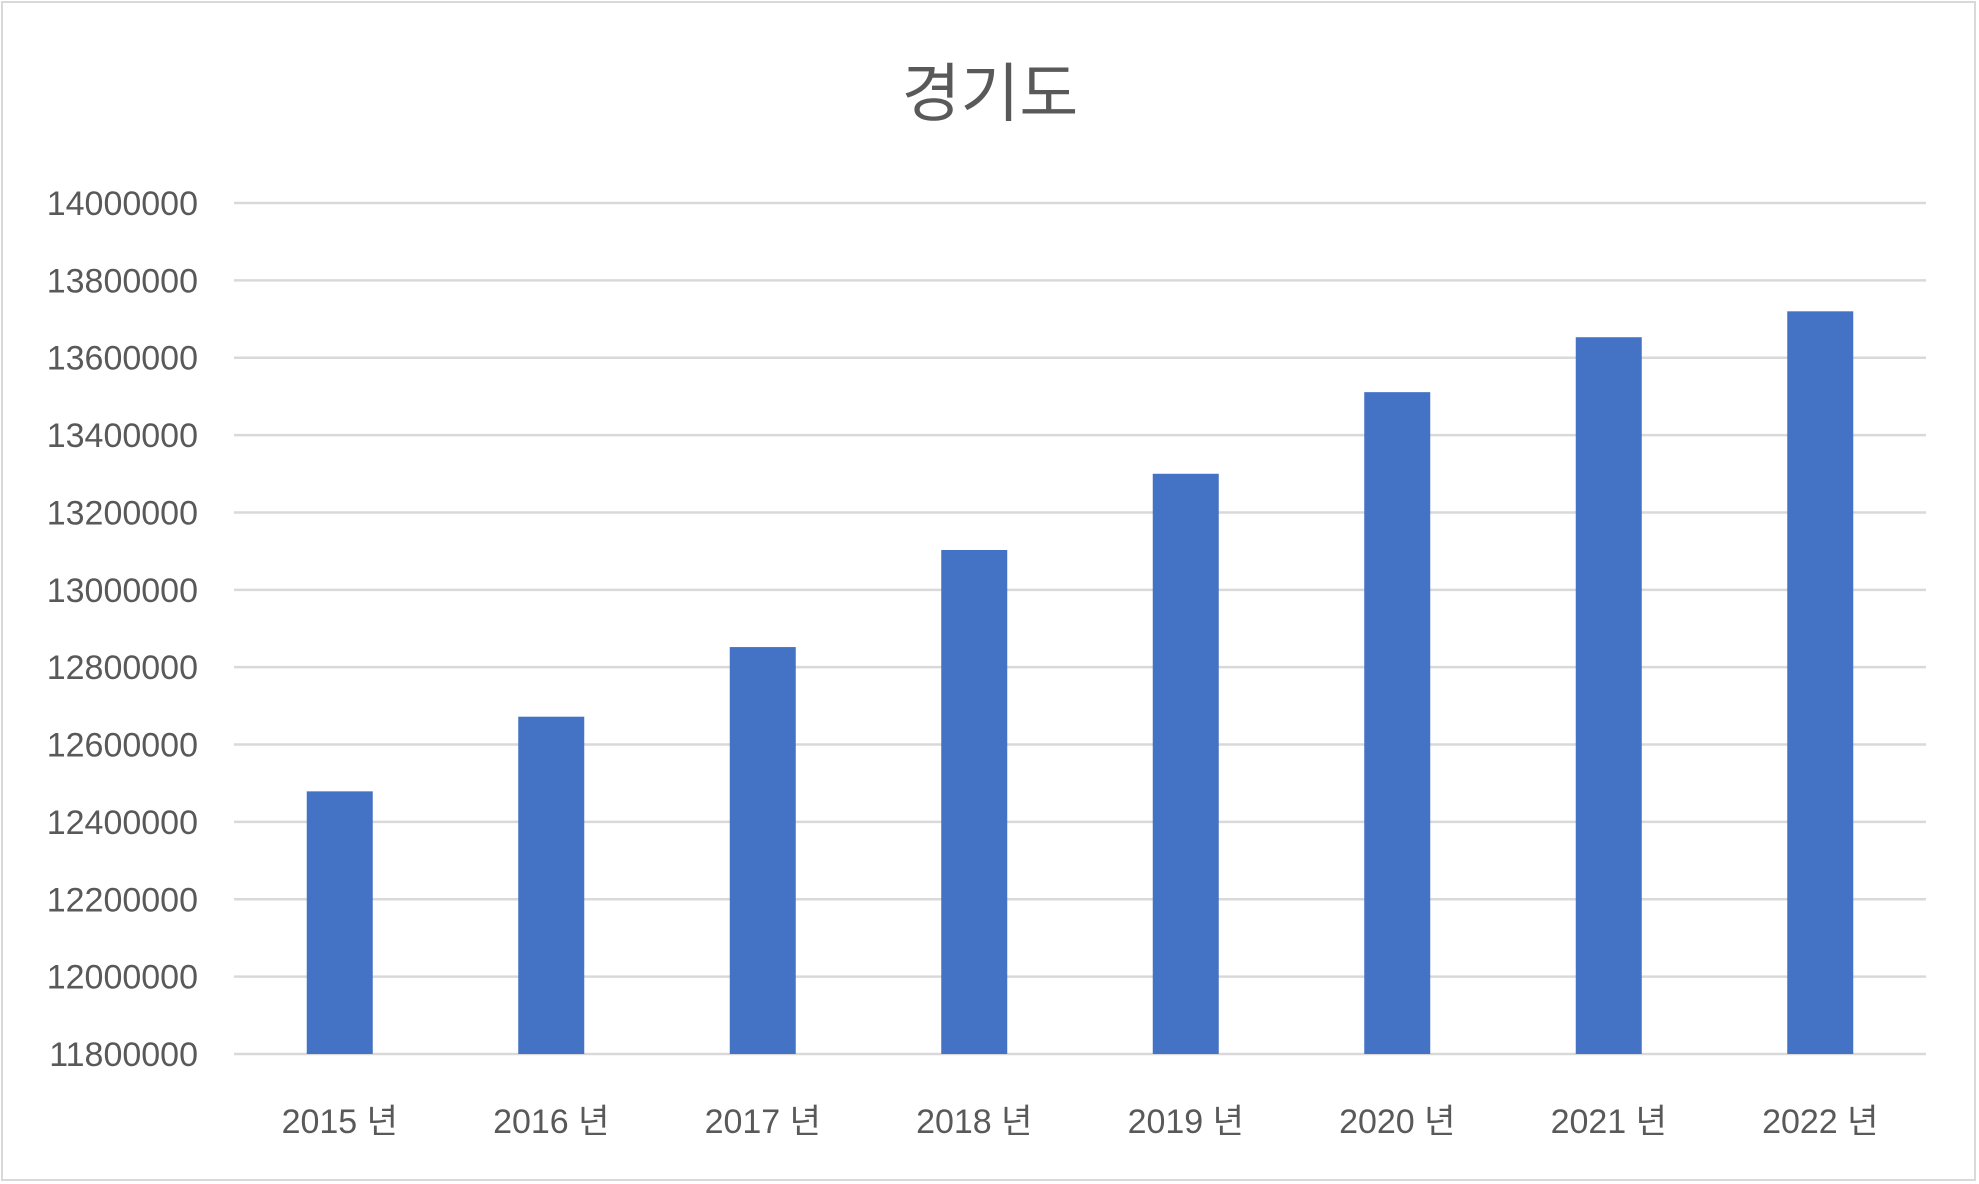 Image resolution: width=1979 pixels, height=1184 pixels. Describe the element at coordinates (1397, 1122) in the screenshot. I see `x-tick-label: 2020 년` at that location.